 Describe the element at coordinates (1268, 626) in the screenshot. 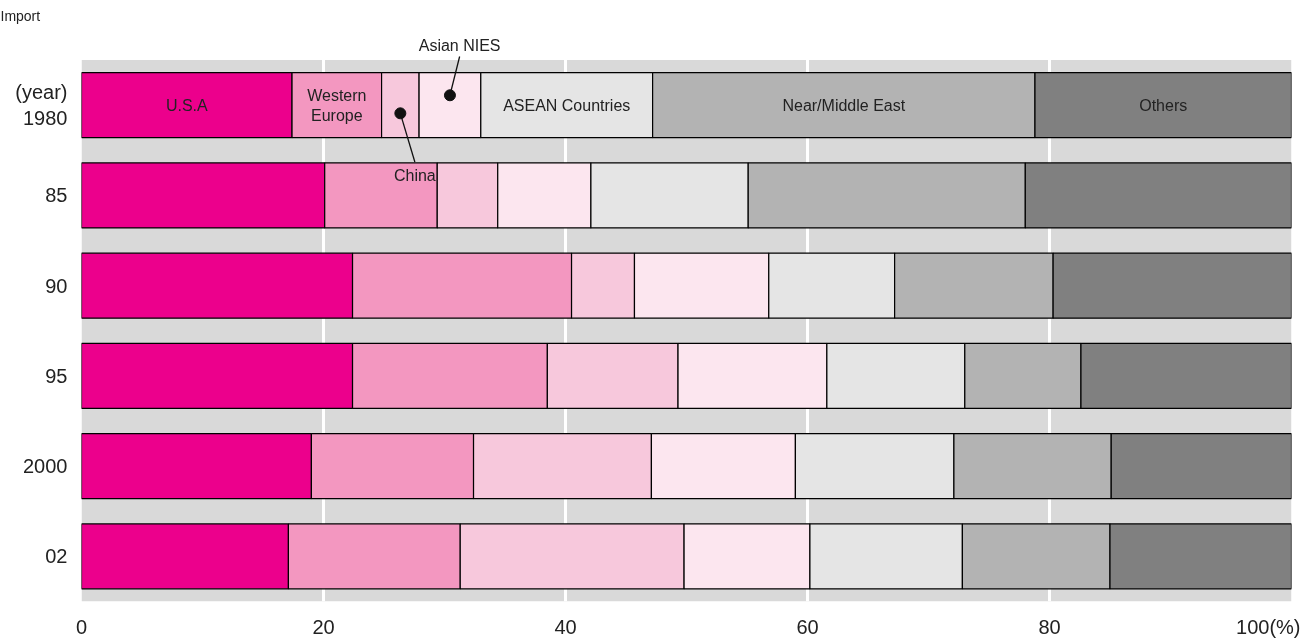

I see `x-tick-label: 100(%)` at that location.